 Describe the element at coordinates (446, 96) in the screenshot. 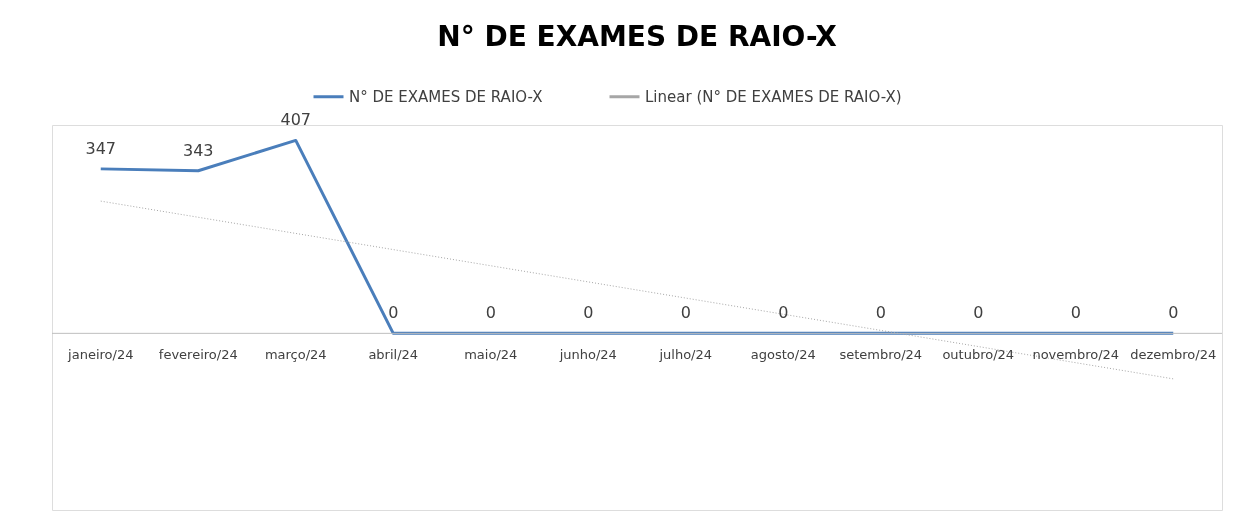

I see `legend-label: N° DE EXAMES DE RAIO-X` at that location.